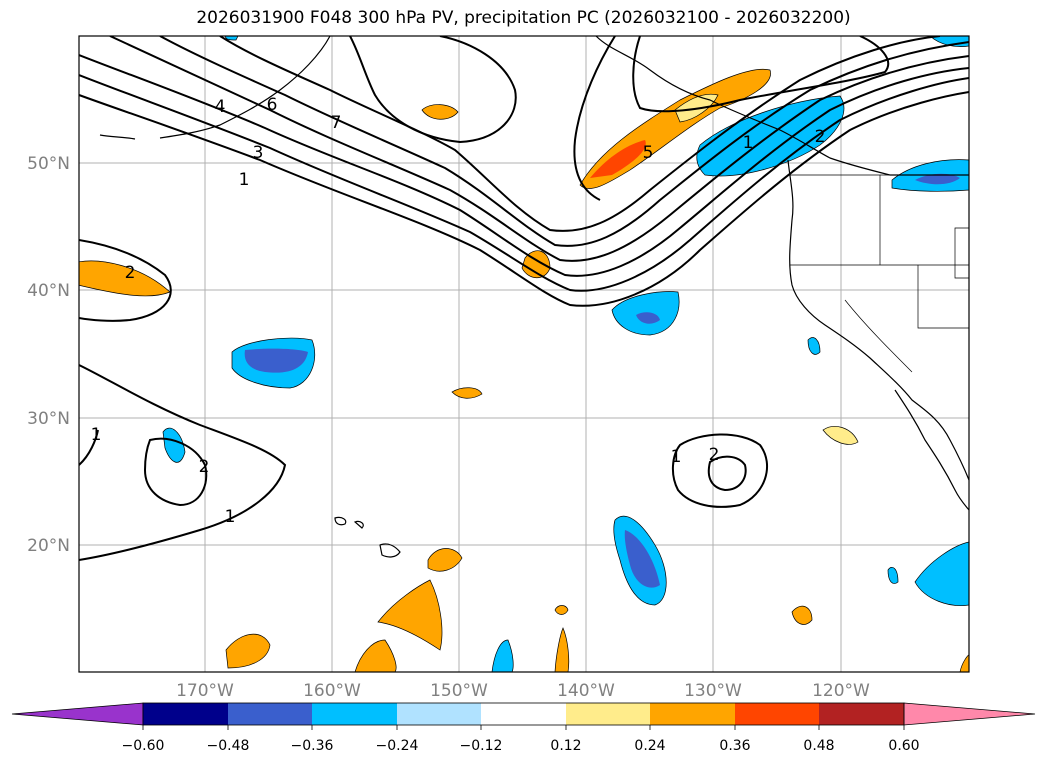 This screenshot has width=1047, height=765. I want to click on precip-core-interior, so click(937, 179).